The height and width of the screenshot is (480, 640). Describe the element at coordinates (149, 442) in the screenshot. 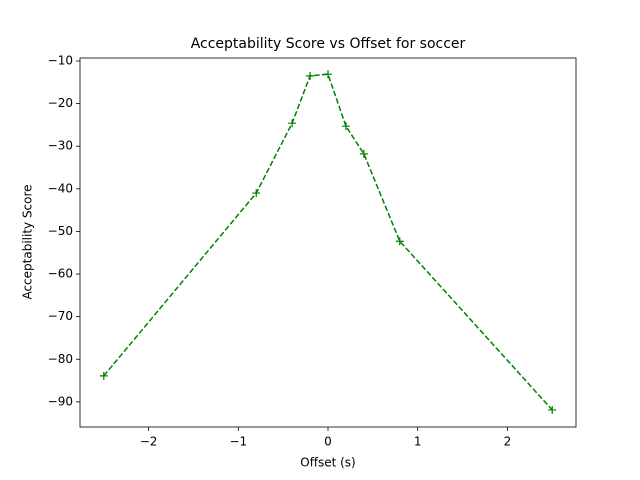

I see `x-tick-label: −2` at that location.